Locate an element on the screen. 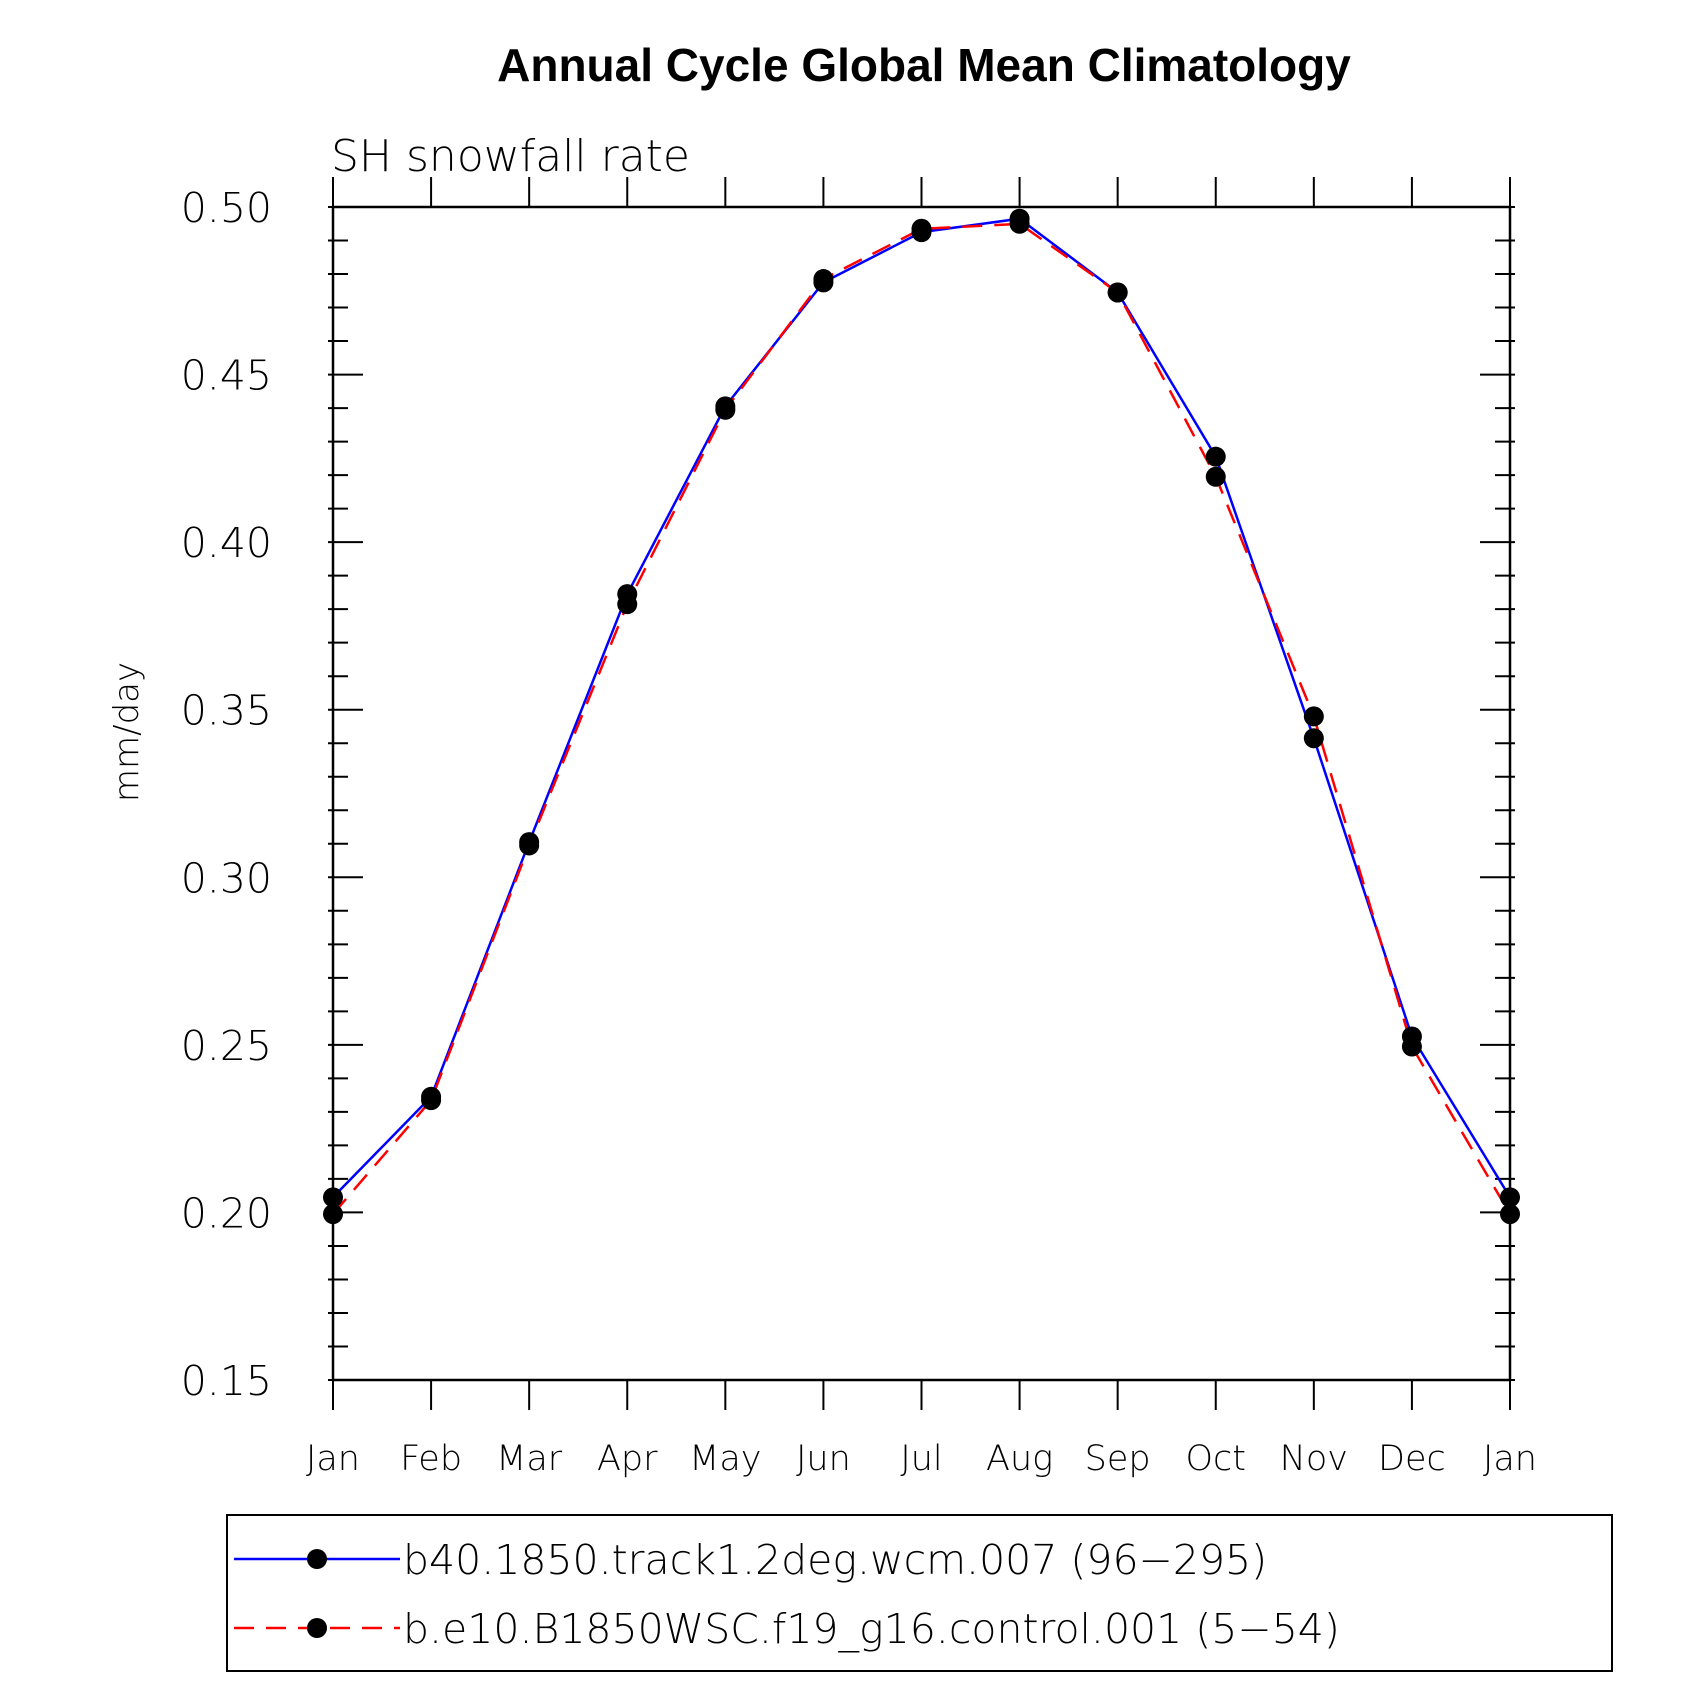 This screenshot has width=1697, height=1697. x-tick-label: May is located at coordinates (725, 1459).